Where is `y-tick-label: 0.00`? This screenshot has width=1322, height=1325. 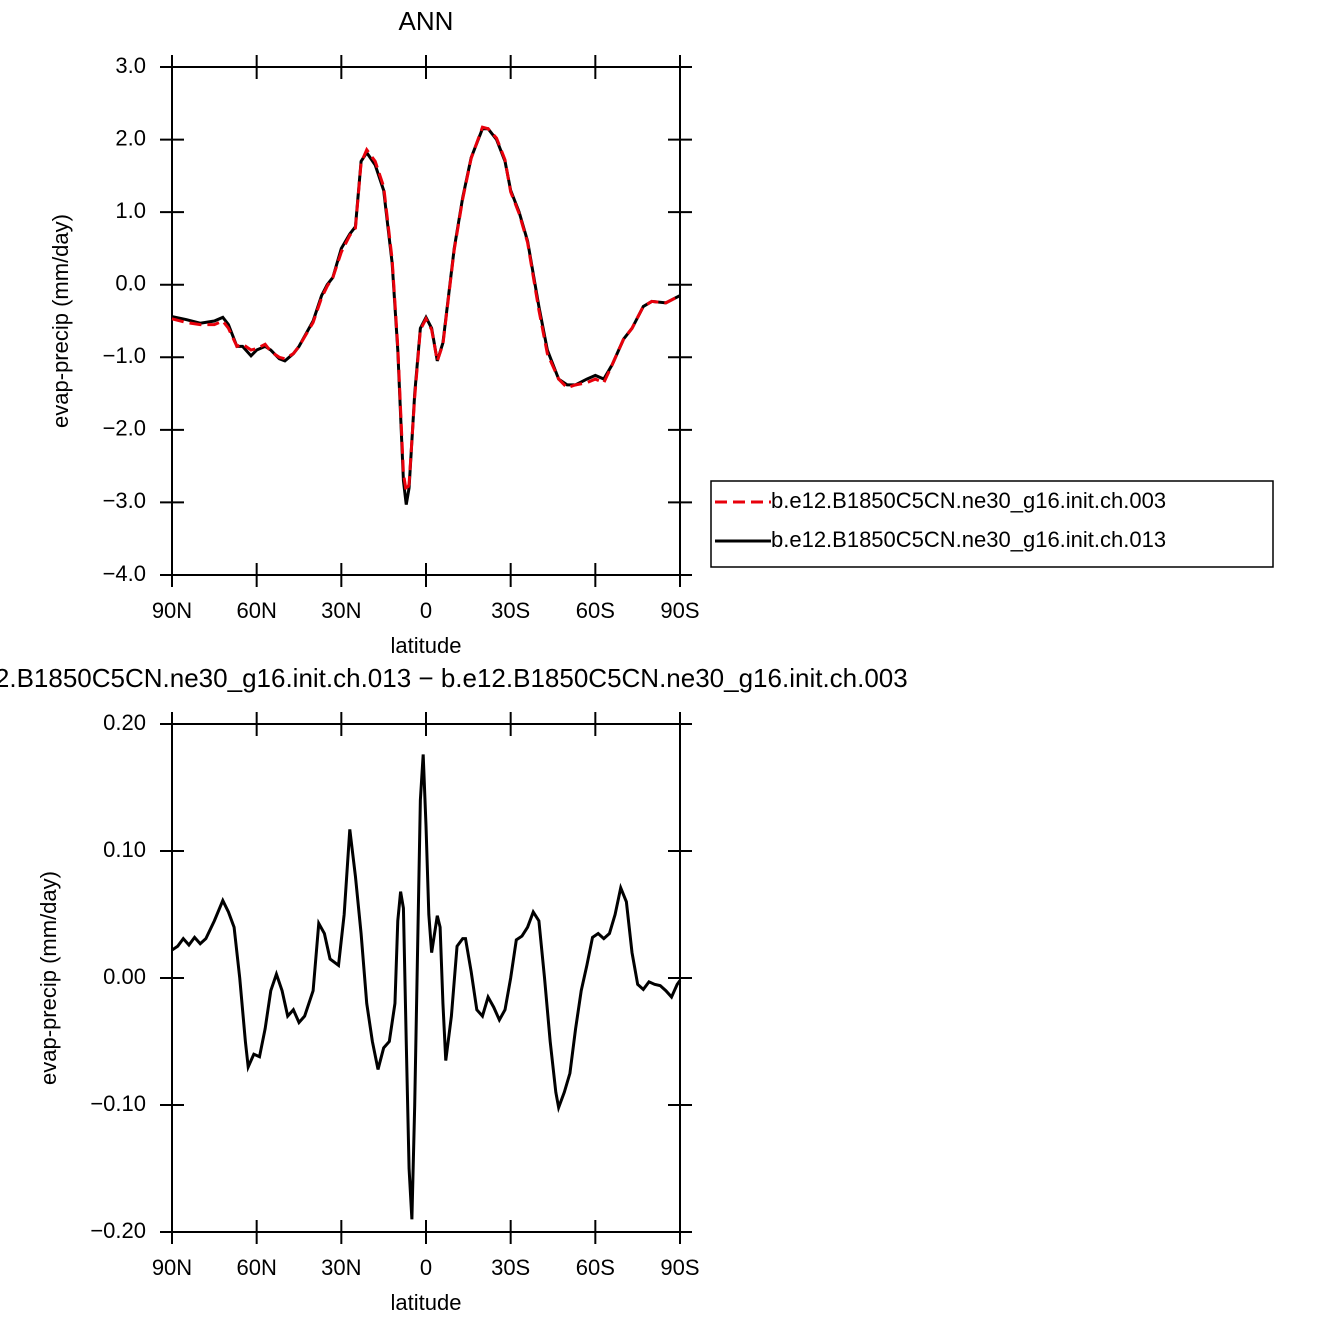 y-tick-label: 0.00 is located at coordinates (124, 976).